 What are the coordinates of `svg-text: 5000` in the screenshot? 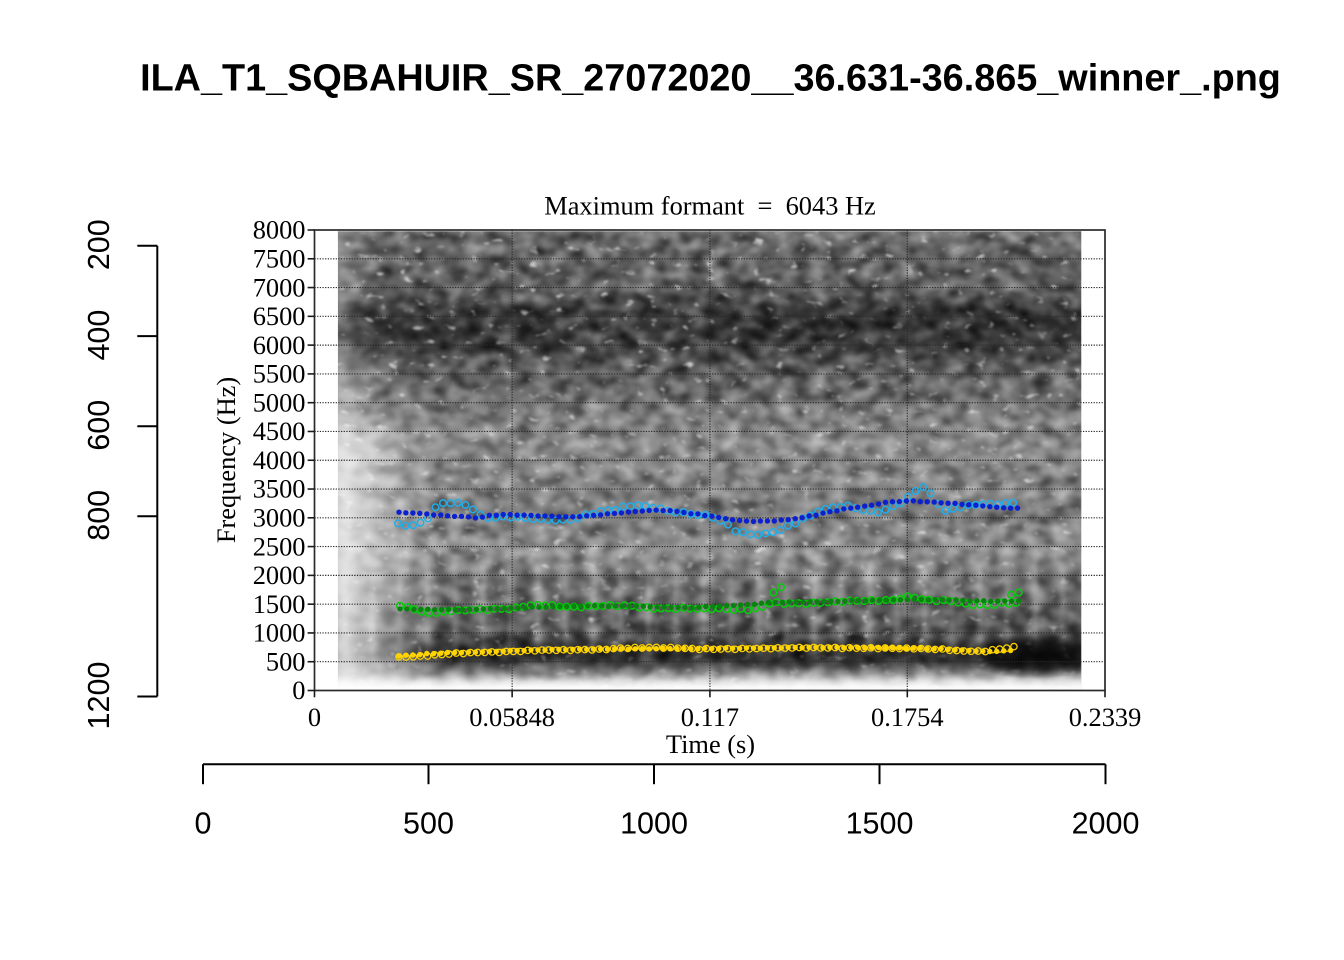 It's located at (279, 402).